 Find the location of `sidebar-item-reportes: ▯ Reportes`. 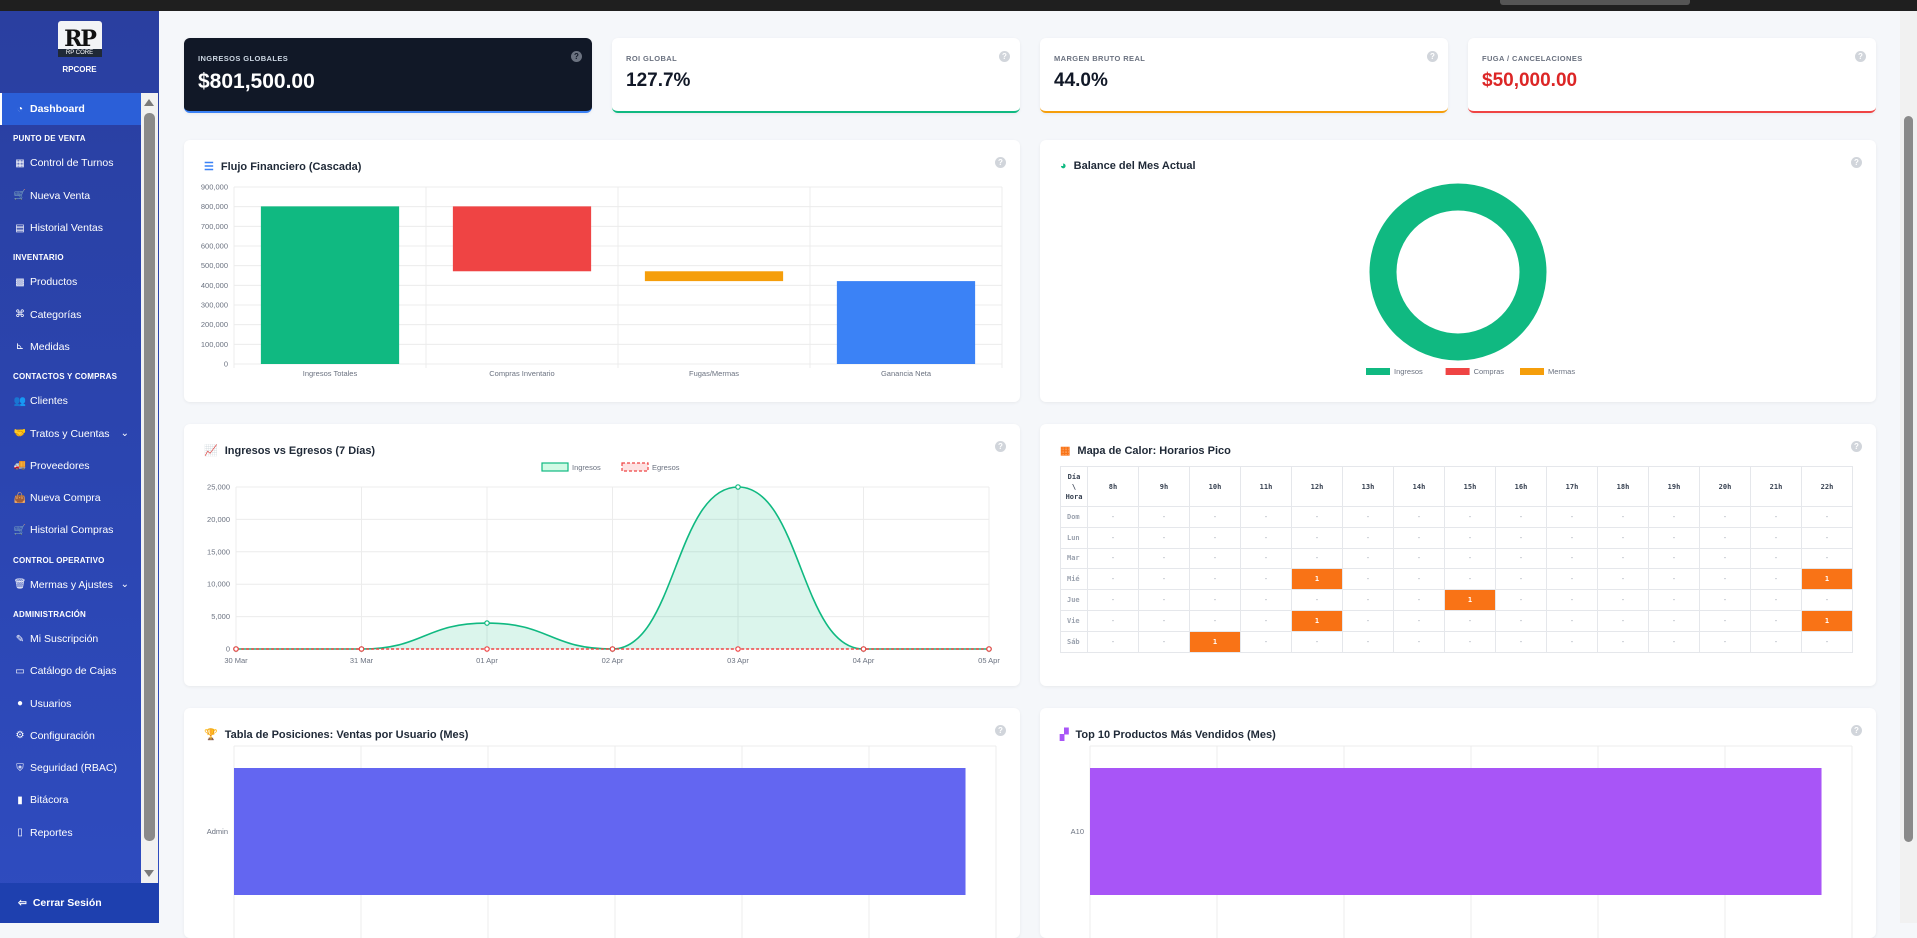

sidebar-item-reportes: ▯ Reportes is located at coordinates (70, 833).